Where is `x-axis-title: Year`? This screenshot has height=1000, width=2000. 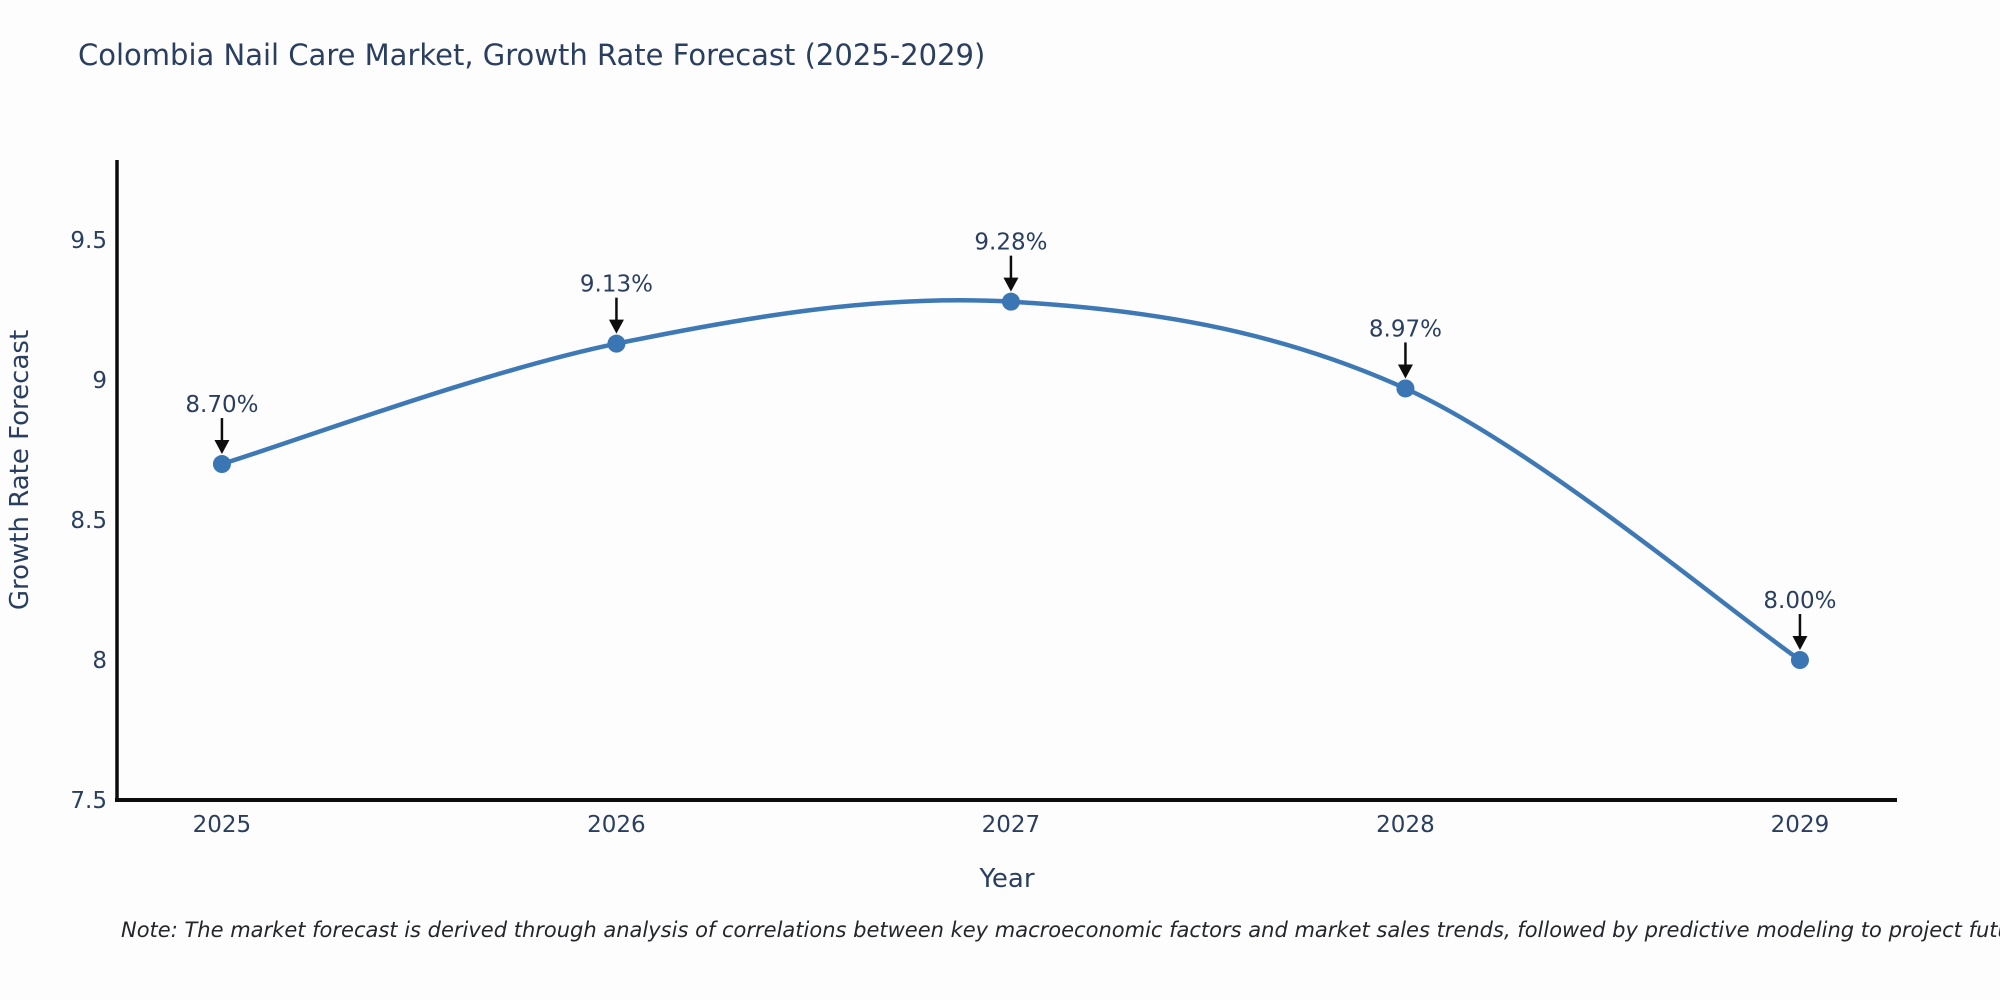
x-axis-title: Year is located at coordinates (1006, 879).